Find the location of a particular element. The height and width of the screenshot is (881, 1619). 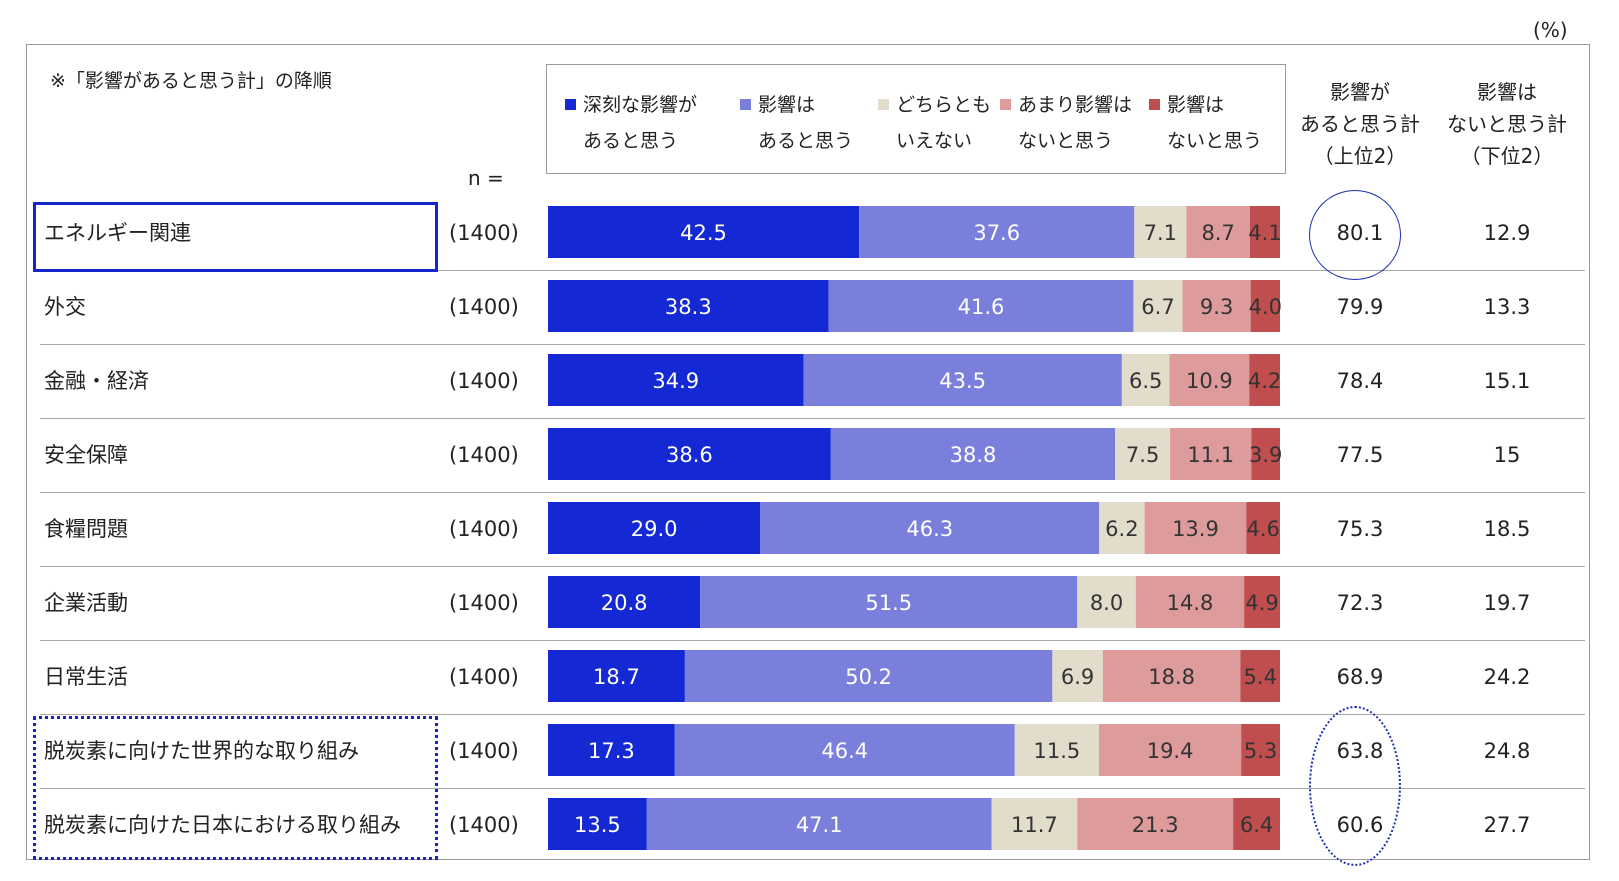

total-top2: 68.9 is located at coordinates (1360, 677).